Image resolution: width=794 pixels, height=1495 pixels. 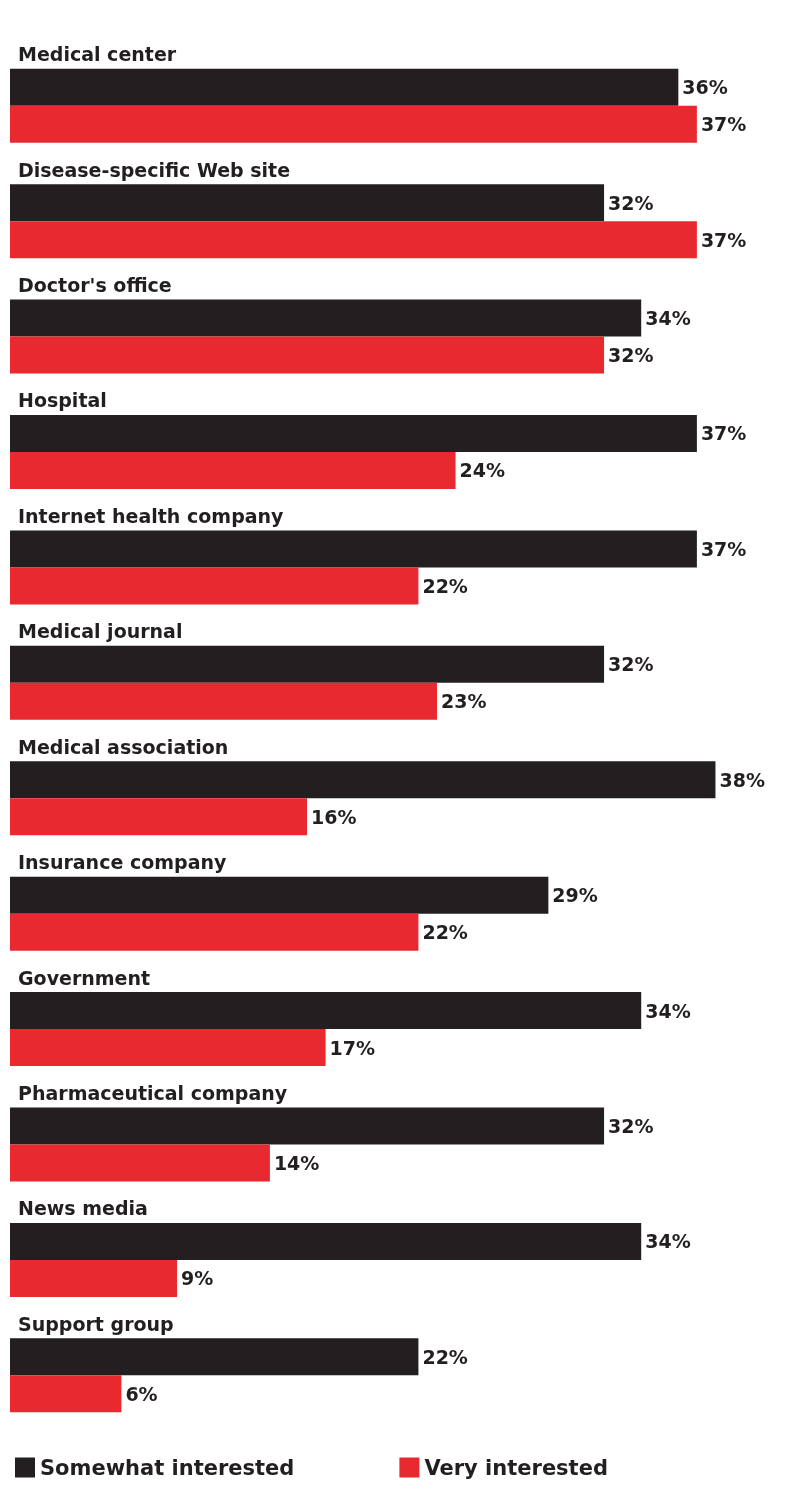 What do you see at coordinates (516, 1467) in the screenshot?
I see `legend-label: Very interested` at bounding box center [516, 1467].